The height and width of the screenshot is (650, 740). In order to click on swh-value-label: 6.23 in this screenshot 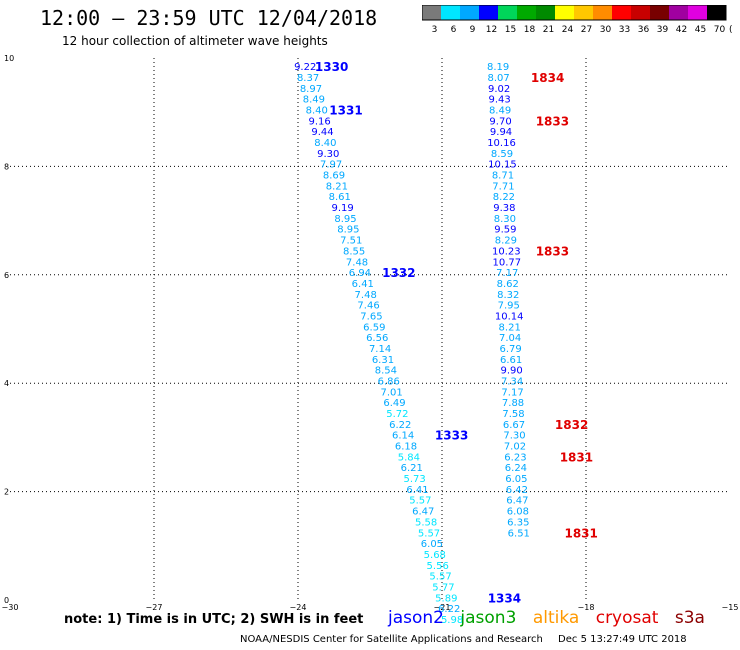, I will do `click(515, 457)`.